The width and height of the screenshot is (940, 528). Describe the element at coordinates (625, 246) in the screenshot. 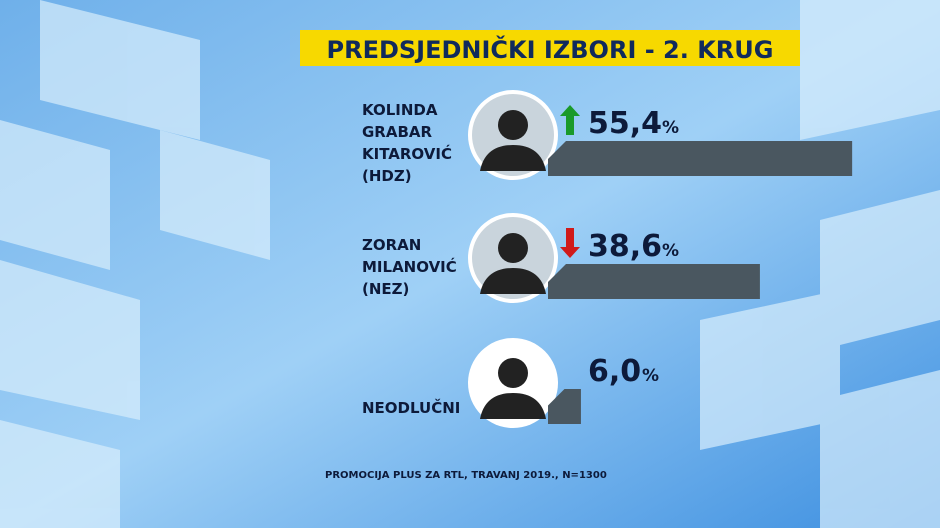

I see `value-label: 38,6` at that location.